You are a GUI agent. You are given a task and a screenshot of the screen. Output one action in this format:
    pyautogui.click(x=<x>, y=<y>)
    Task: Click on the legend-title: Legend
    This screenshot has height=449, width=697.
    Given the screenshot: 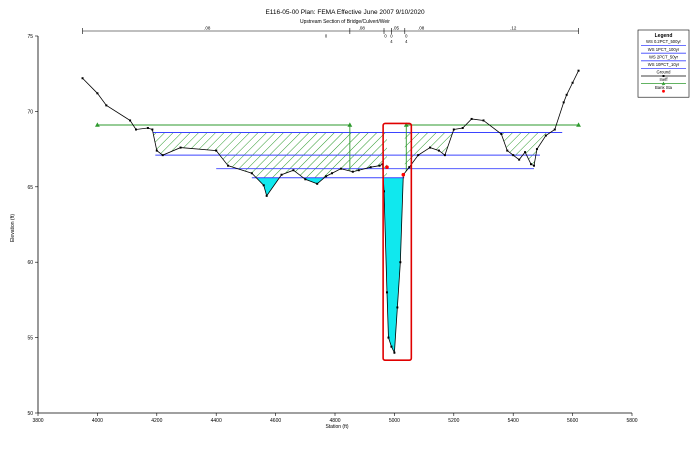 What is the action you would take?
    pyautogui.click(x=664, y=36)
    